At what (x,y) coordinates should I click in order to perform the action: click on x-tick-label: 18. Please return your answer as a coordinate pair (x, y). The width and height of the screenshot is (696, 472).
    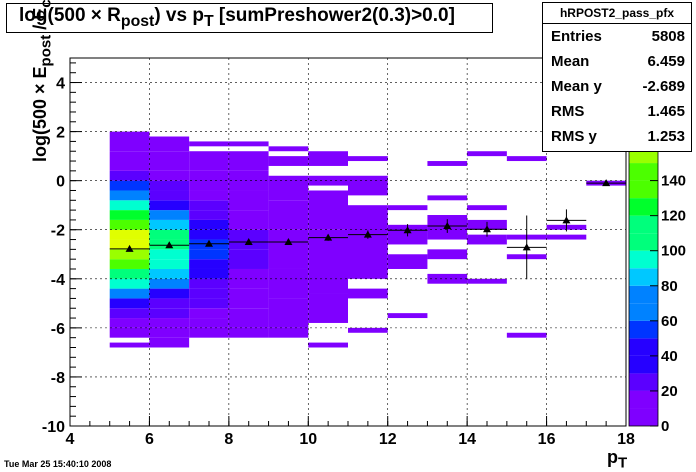
    Looking at the image, I should click on (626, 439).